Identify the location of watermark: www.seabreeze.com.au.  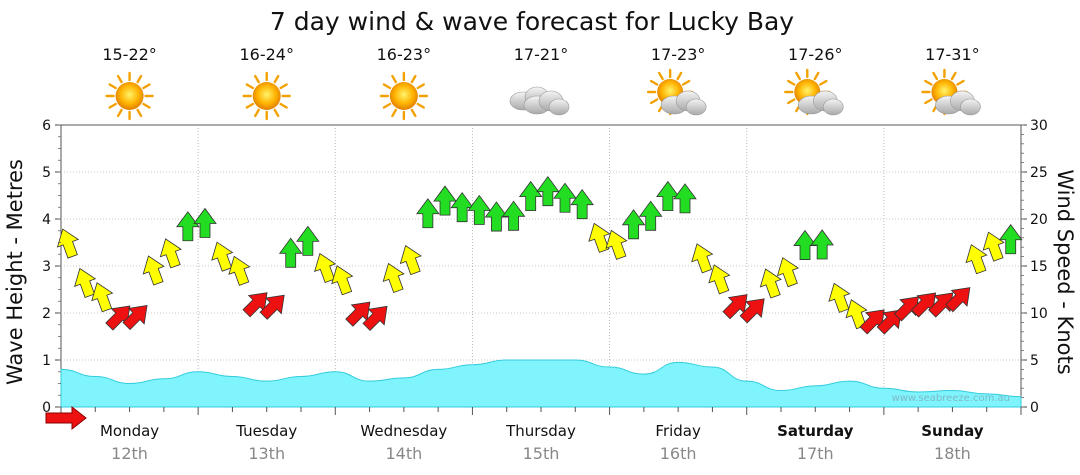
(951, 398).